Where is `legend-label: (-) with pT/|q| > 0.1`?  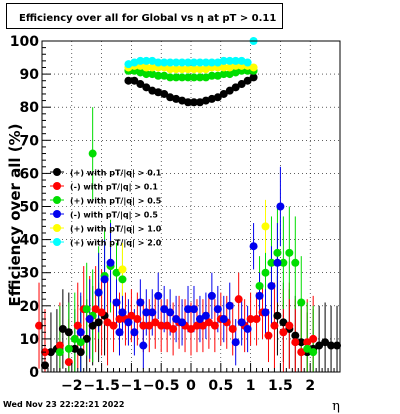
legend-label: (-) with pT/|q| > 0.1 is located at coordinates (114, 187).